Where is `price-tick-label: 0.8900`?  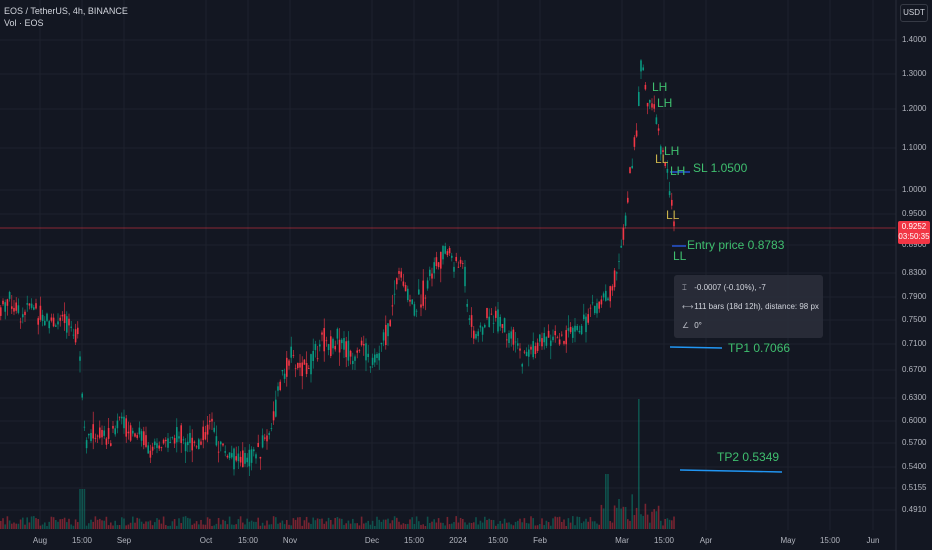 price-tick-label: 0.8900 is located at coordinates (914, 244).